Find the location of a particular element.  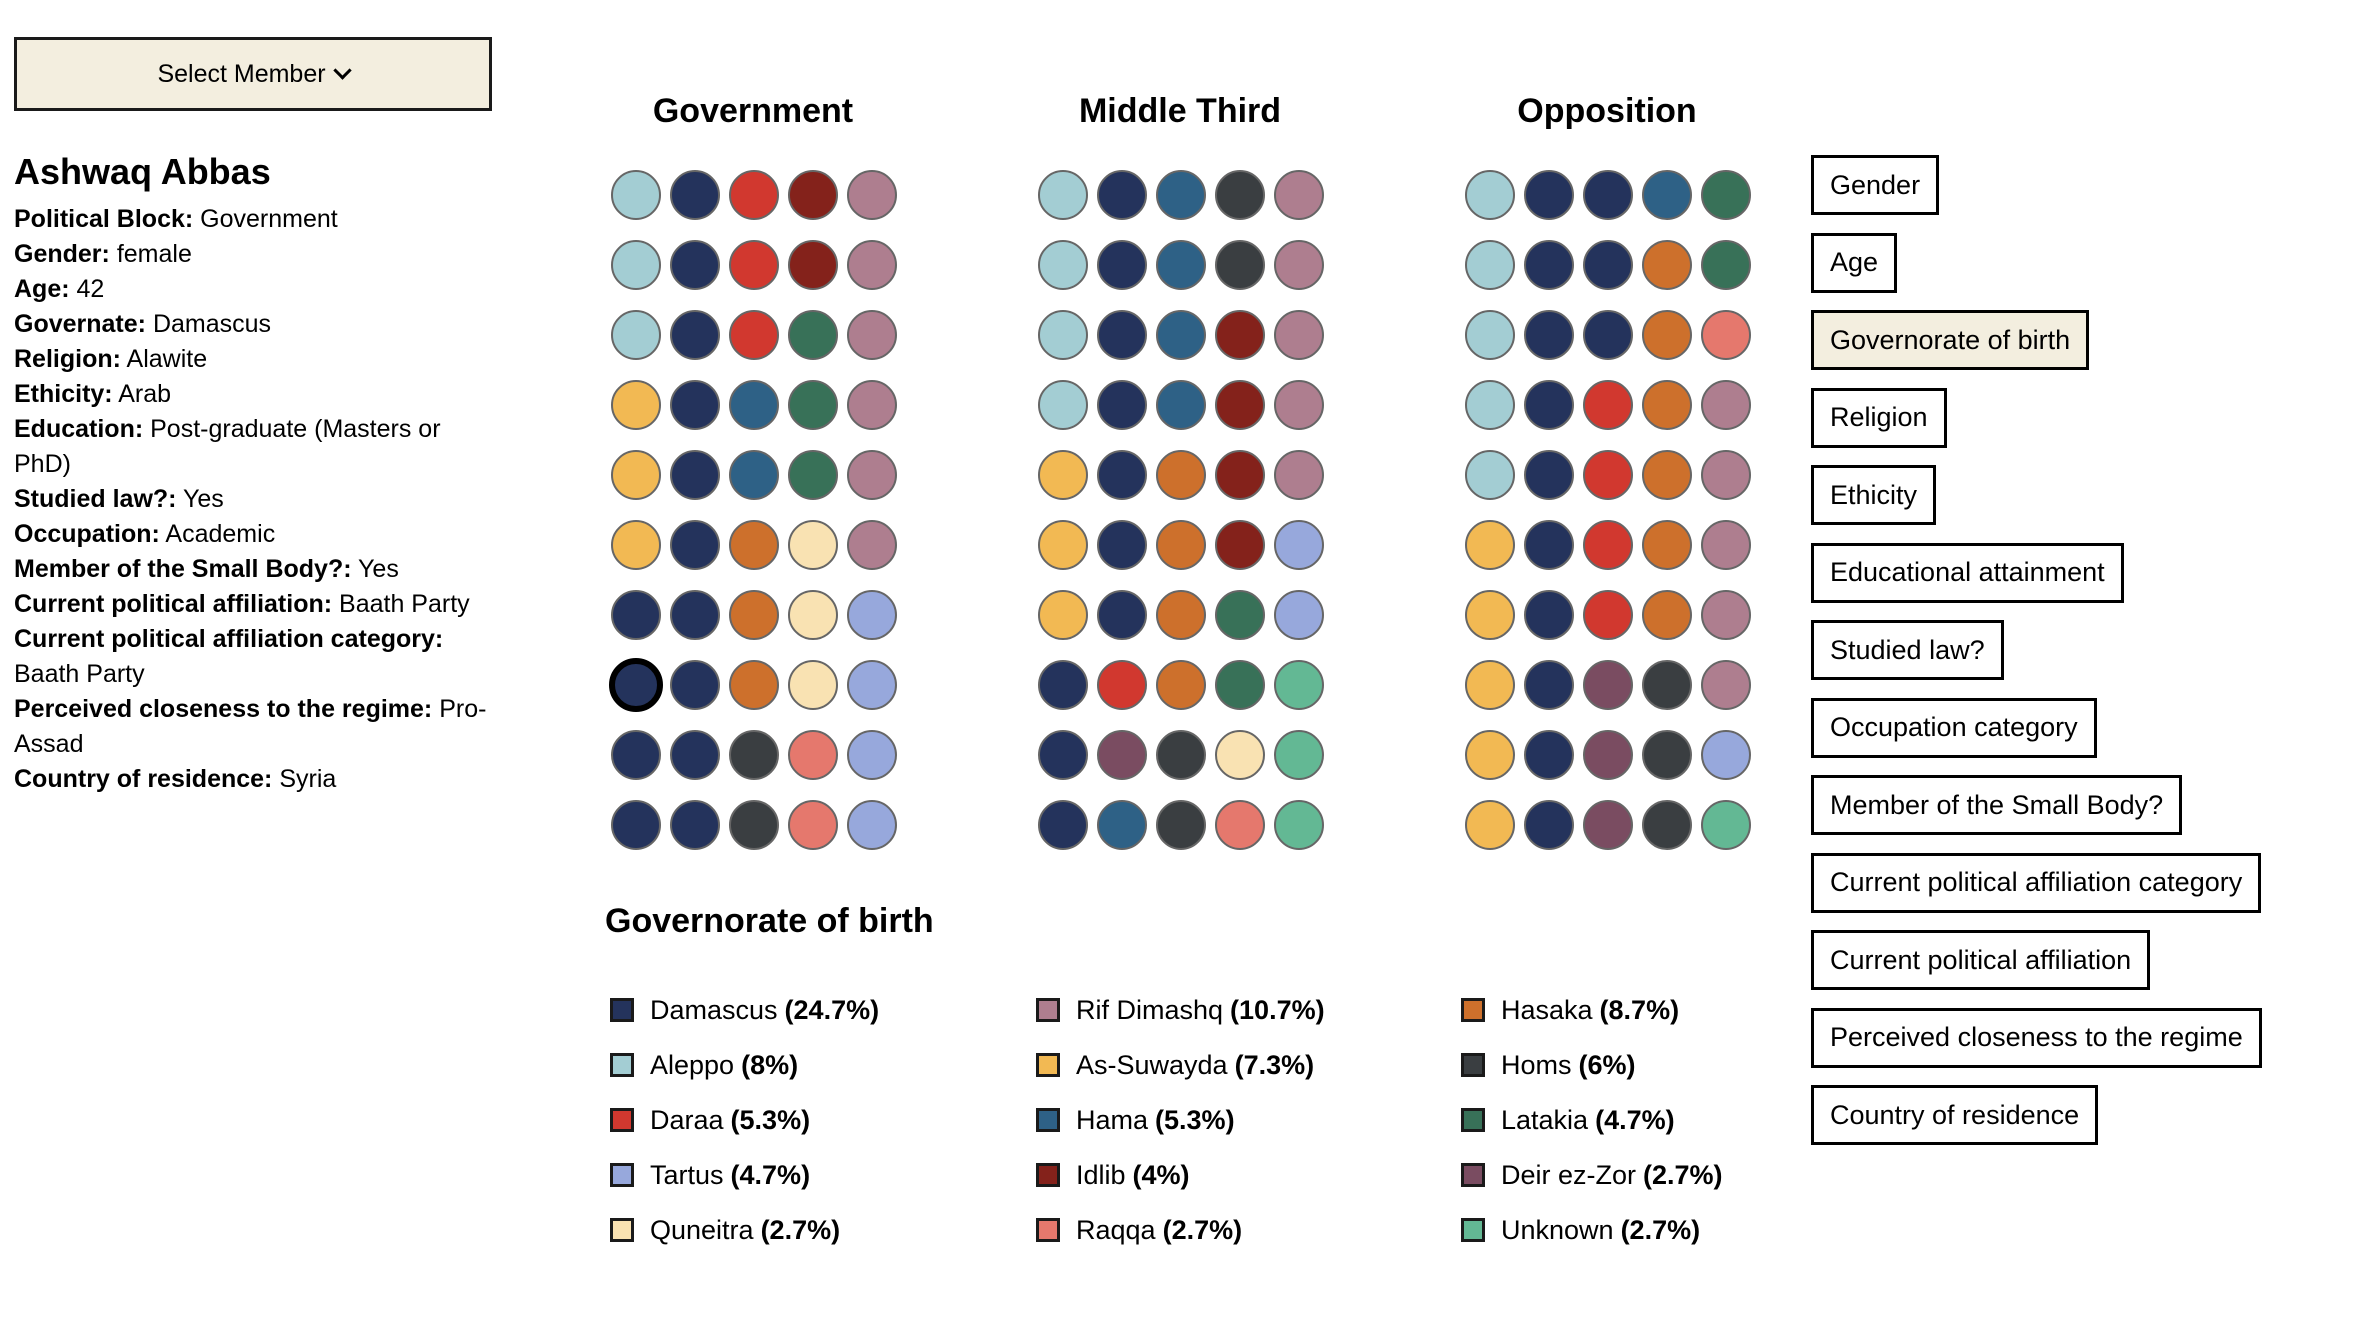

category-button-educational-attainment: Educational attainment is located at coordinates (1967, 572).